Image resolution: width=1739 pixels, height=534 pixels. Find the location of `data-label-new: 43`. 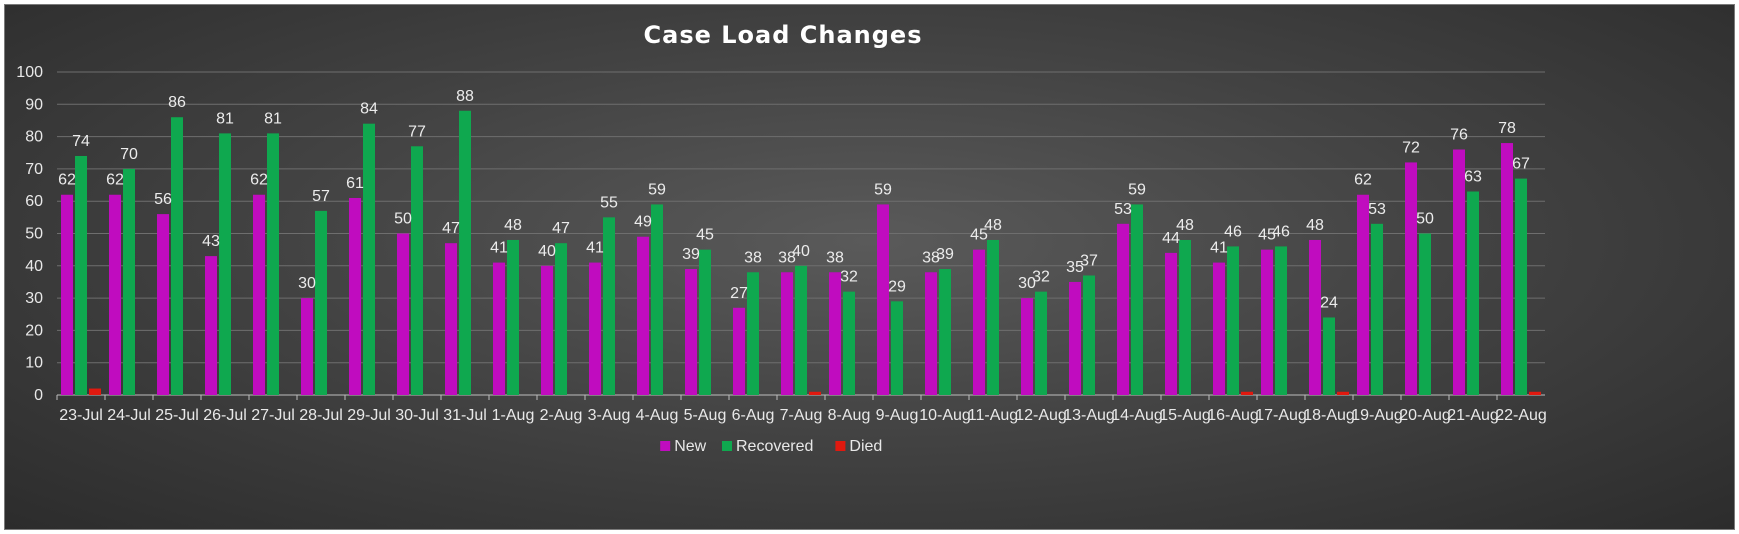

data-label-new: 43 is located at coordinates (211, 241).